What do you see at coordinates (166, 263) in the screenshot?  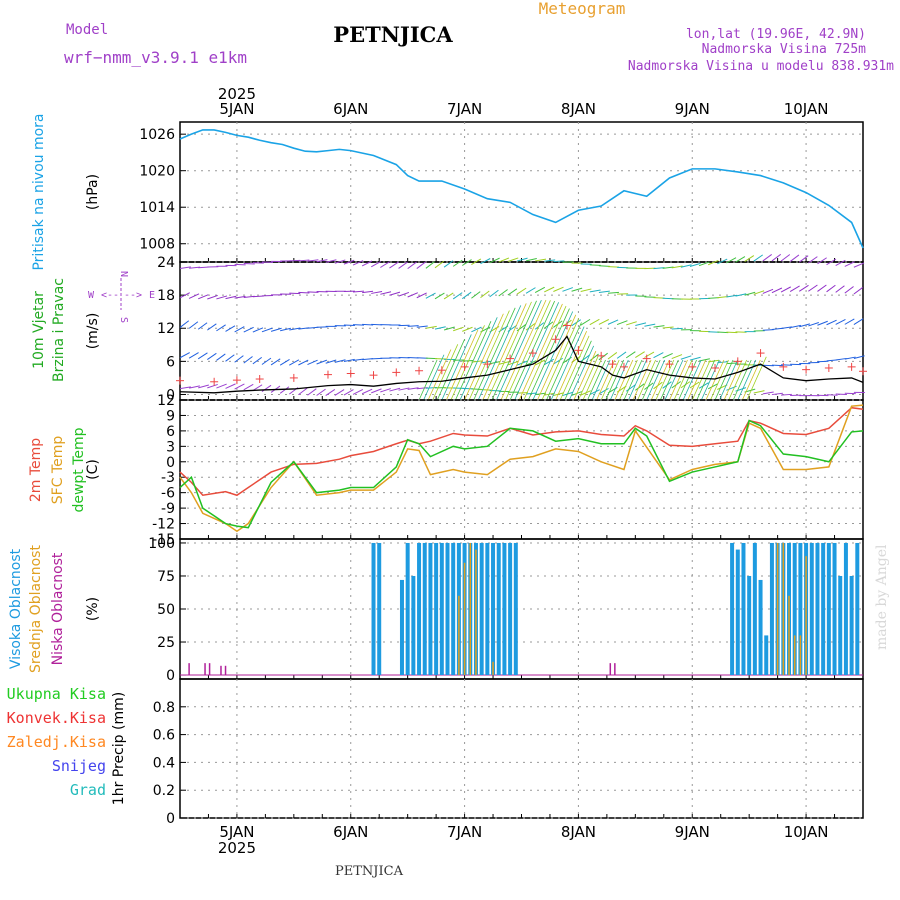 I see `wind-ytick-label: 24` at bounding box center [166, 263].